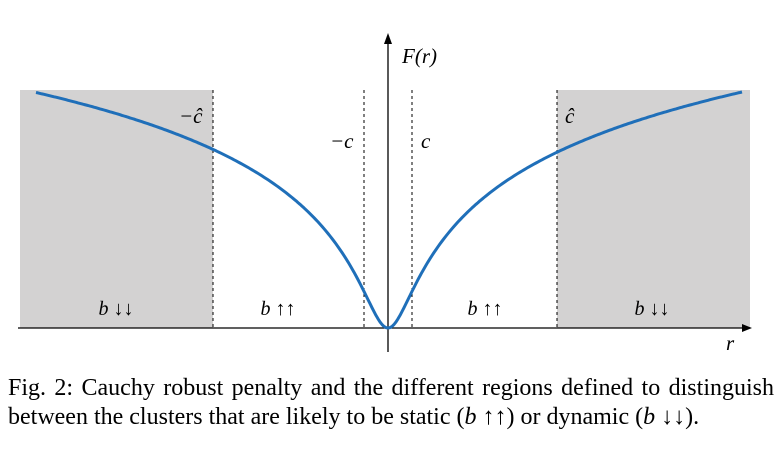 This screenshot has width=784, height=476. I want to click on region-label-inner-right: b ↑↑, so click(485, 309).